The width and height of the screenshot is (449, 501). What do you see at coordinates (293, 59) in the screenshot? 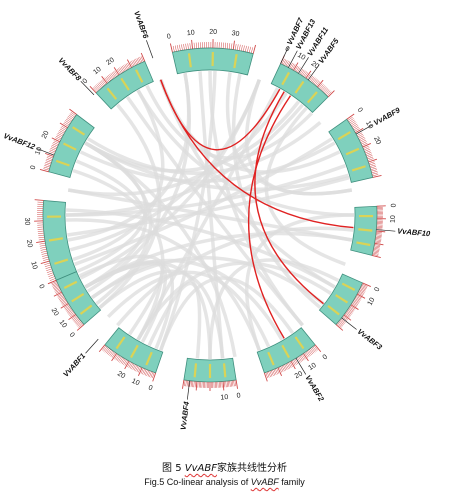
I see `gene-leader-line` at bounding box center [293, 59].